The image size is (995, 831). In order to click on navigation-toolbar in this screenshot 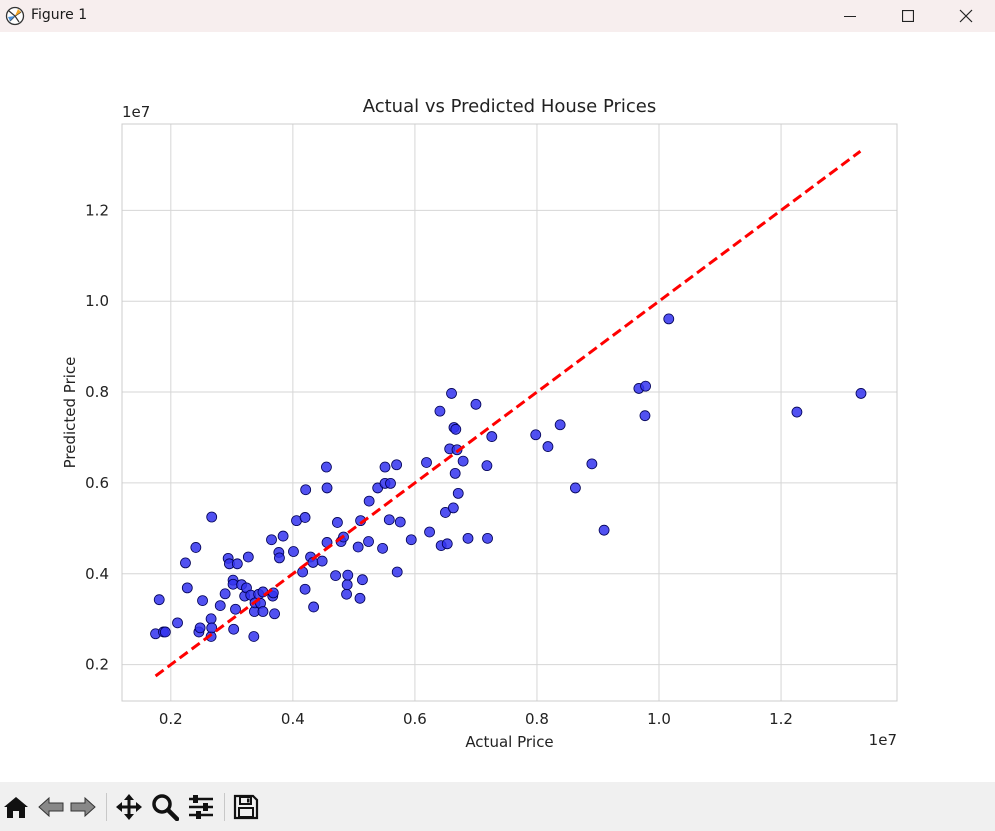, I will do `click(497, 806)`.